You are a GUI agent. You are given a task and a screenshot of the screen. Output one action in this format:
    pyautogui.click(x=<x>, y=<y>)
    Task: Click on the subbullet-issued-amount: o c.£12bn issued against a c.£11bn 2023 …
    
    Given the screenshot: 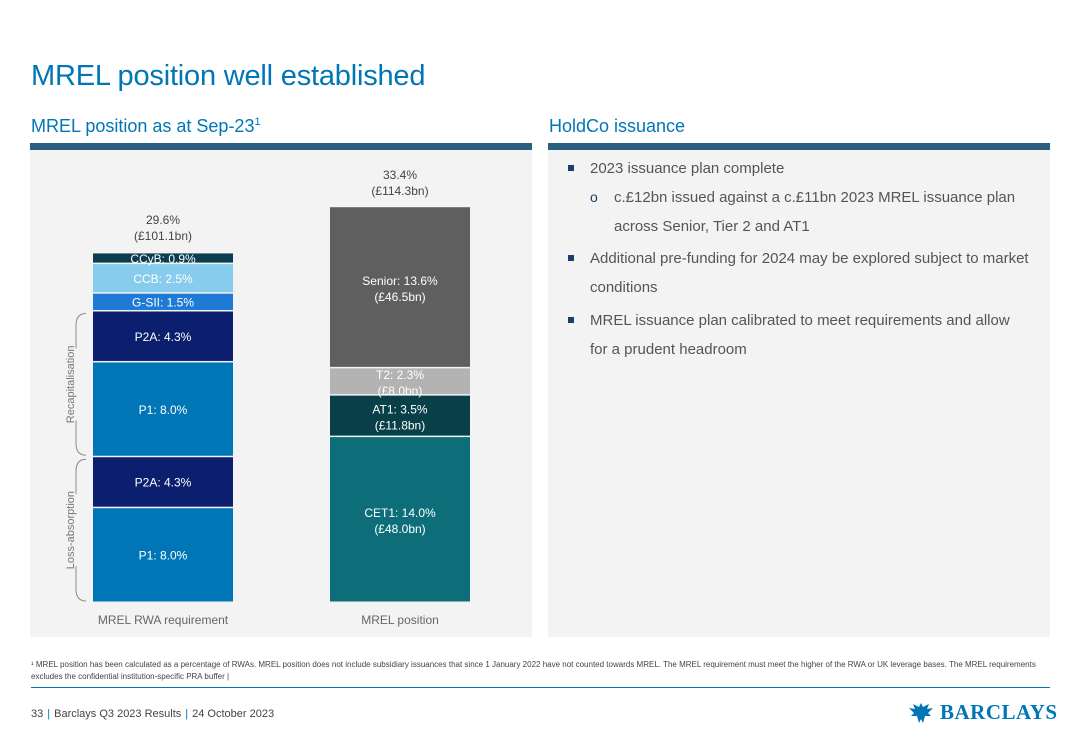 What is the action you would take?
    pyautogui.click(x=812, y=212)
    